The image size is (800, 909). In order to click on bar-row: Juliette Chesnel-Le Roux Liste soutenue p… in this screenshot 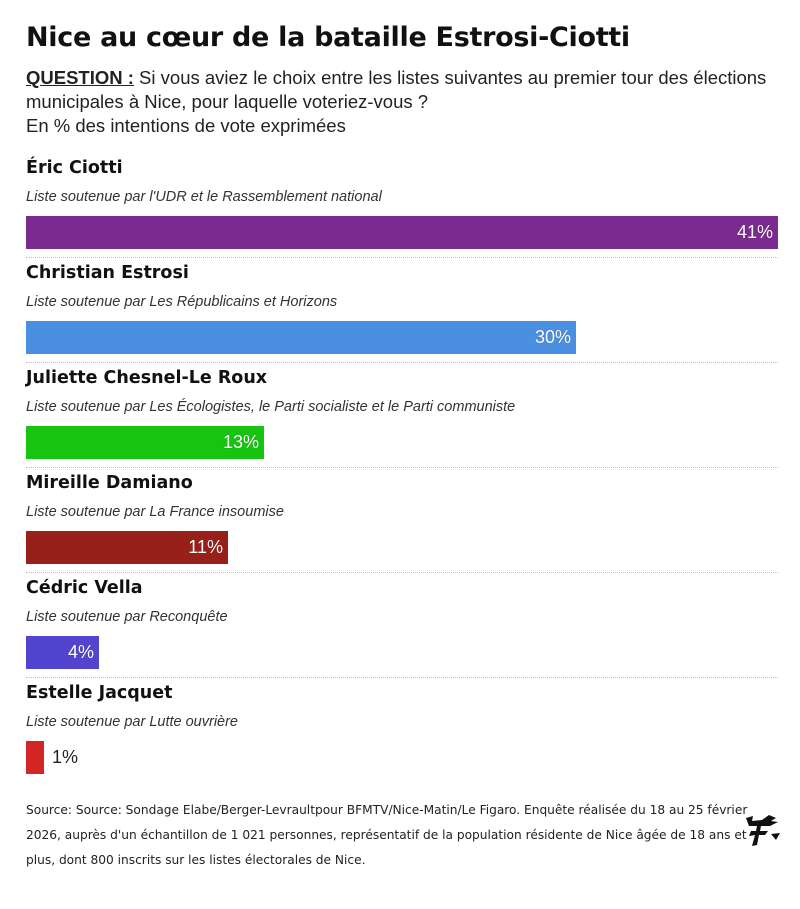, I will do `click(402, 418)`.